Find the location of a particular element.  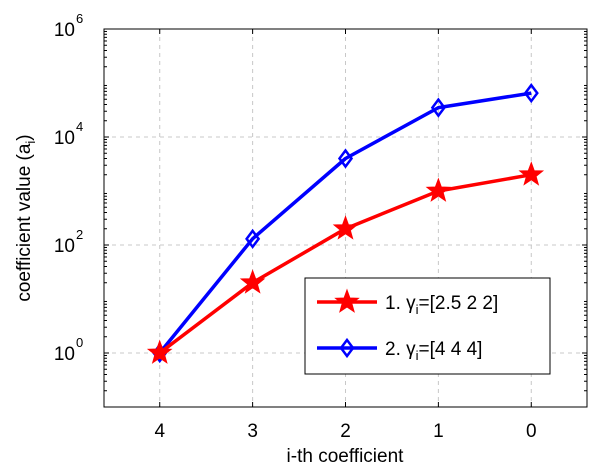

legend-label-prefix: 1. is located at coordinates (395, 303).